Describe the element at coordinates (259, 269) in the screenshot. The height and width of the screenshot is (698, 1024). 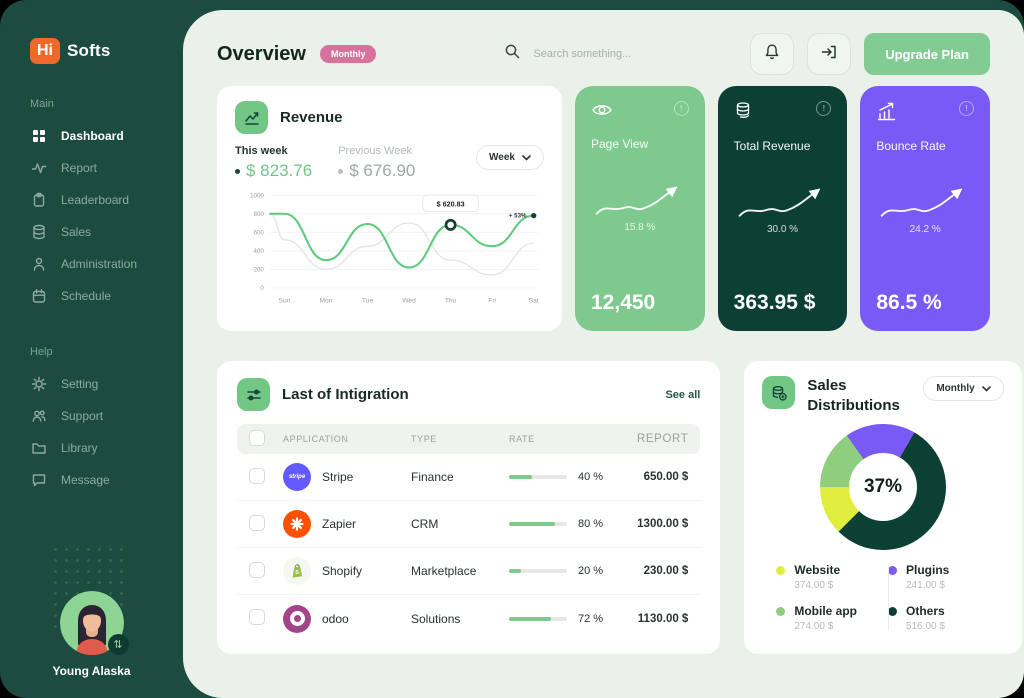
I see `svg-text: 200` at that location.